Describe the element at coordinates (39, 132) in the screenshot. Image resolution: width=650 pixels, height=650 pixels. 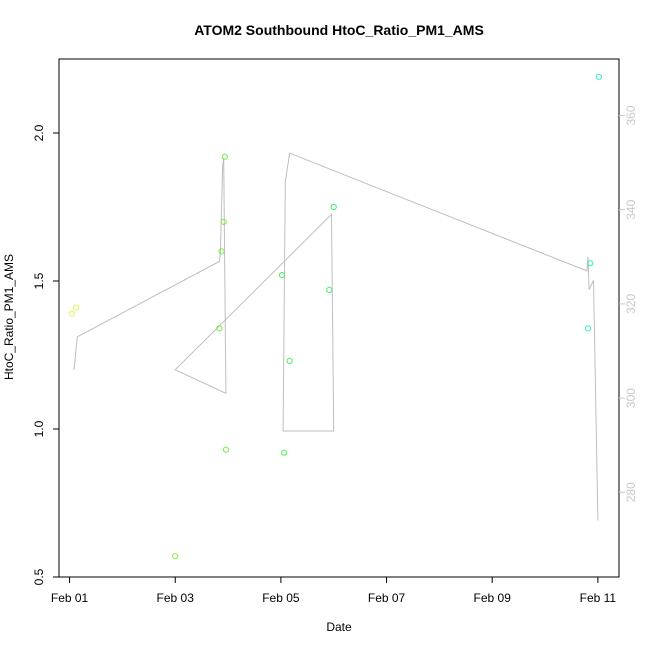
I see `y-tick-label: 2.0` at that location.